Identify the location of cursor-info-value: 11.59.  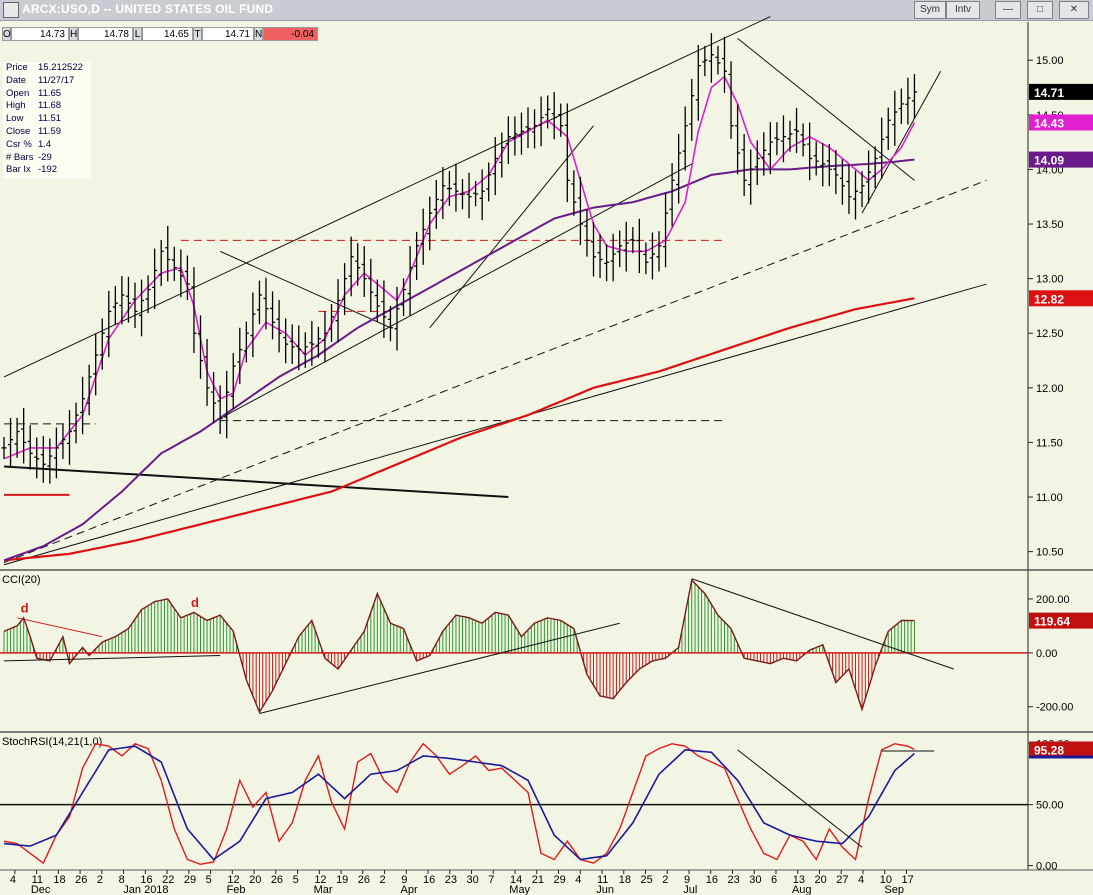
(50, 131).